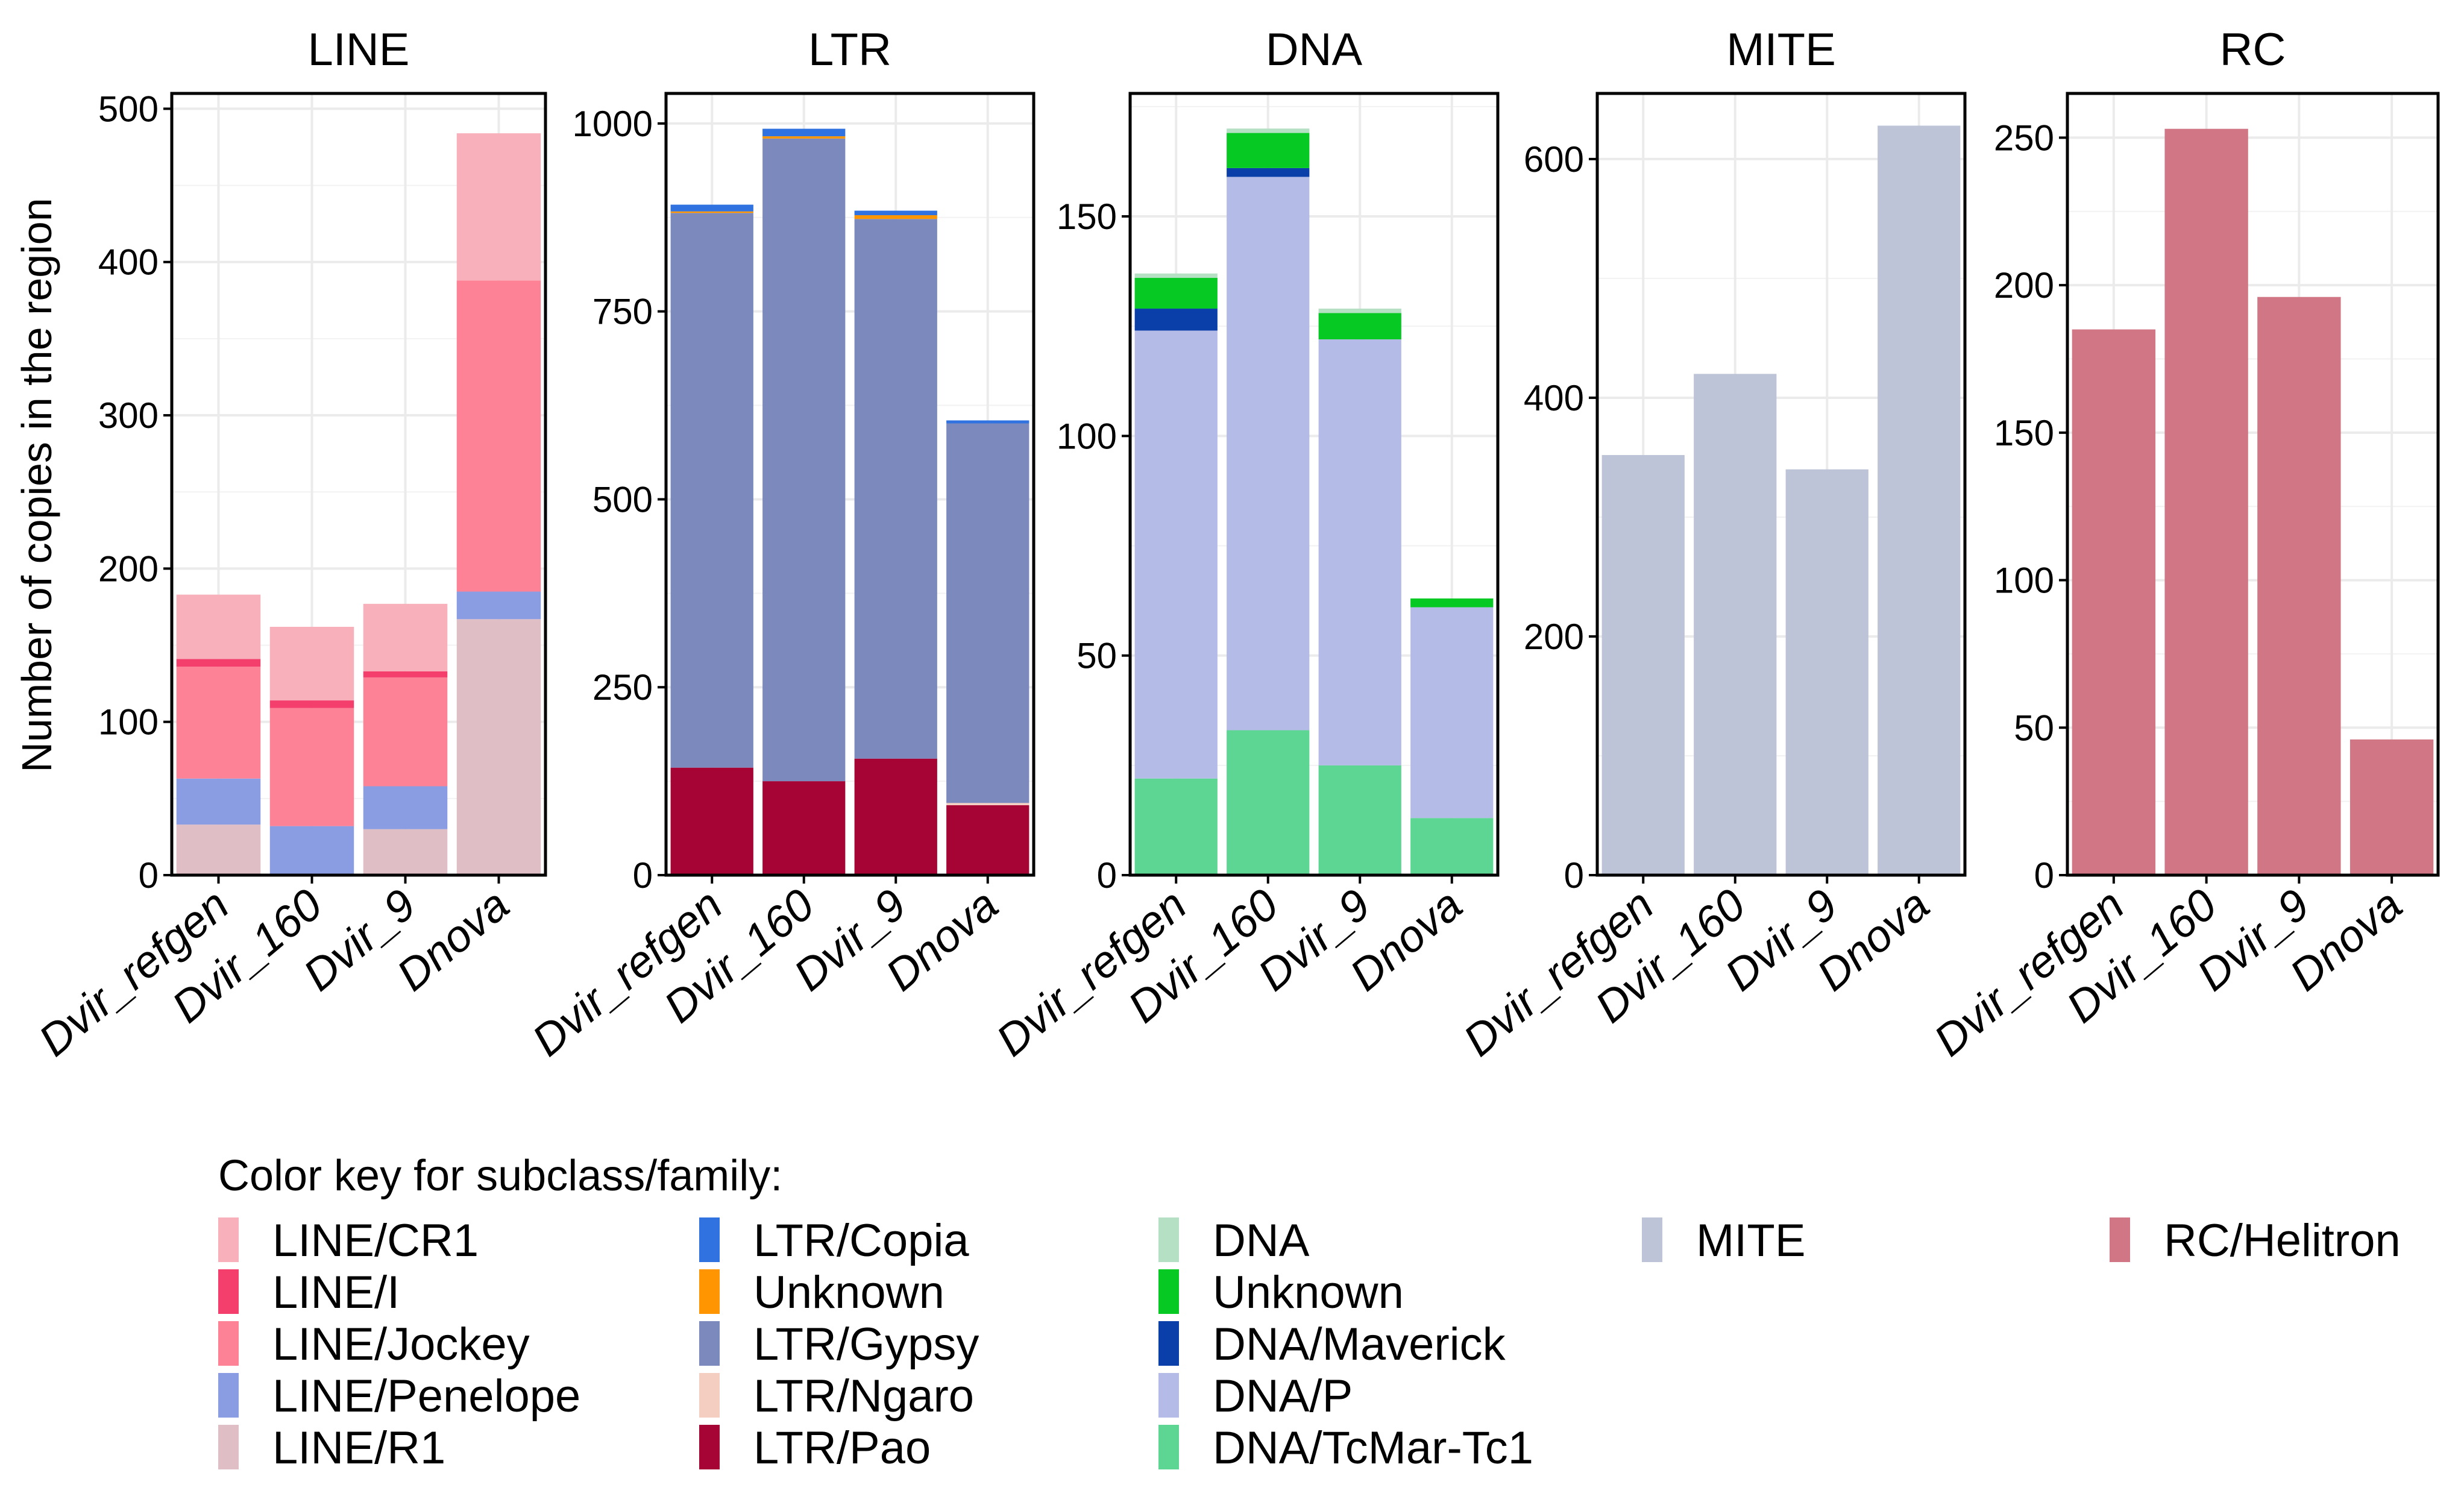 This screenshot has height=1511, width=2464. I want to click on bar-segment-rc-helitron-dvir-refgen, so click(2114, 602).